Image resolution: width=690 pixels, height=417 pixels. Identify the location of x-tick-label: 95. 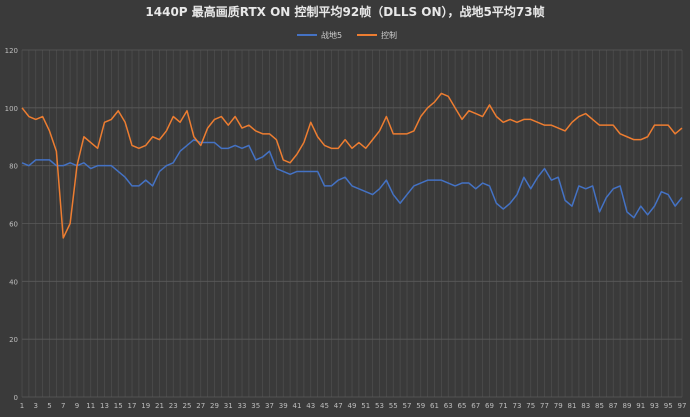
(668, 406).